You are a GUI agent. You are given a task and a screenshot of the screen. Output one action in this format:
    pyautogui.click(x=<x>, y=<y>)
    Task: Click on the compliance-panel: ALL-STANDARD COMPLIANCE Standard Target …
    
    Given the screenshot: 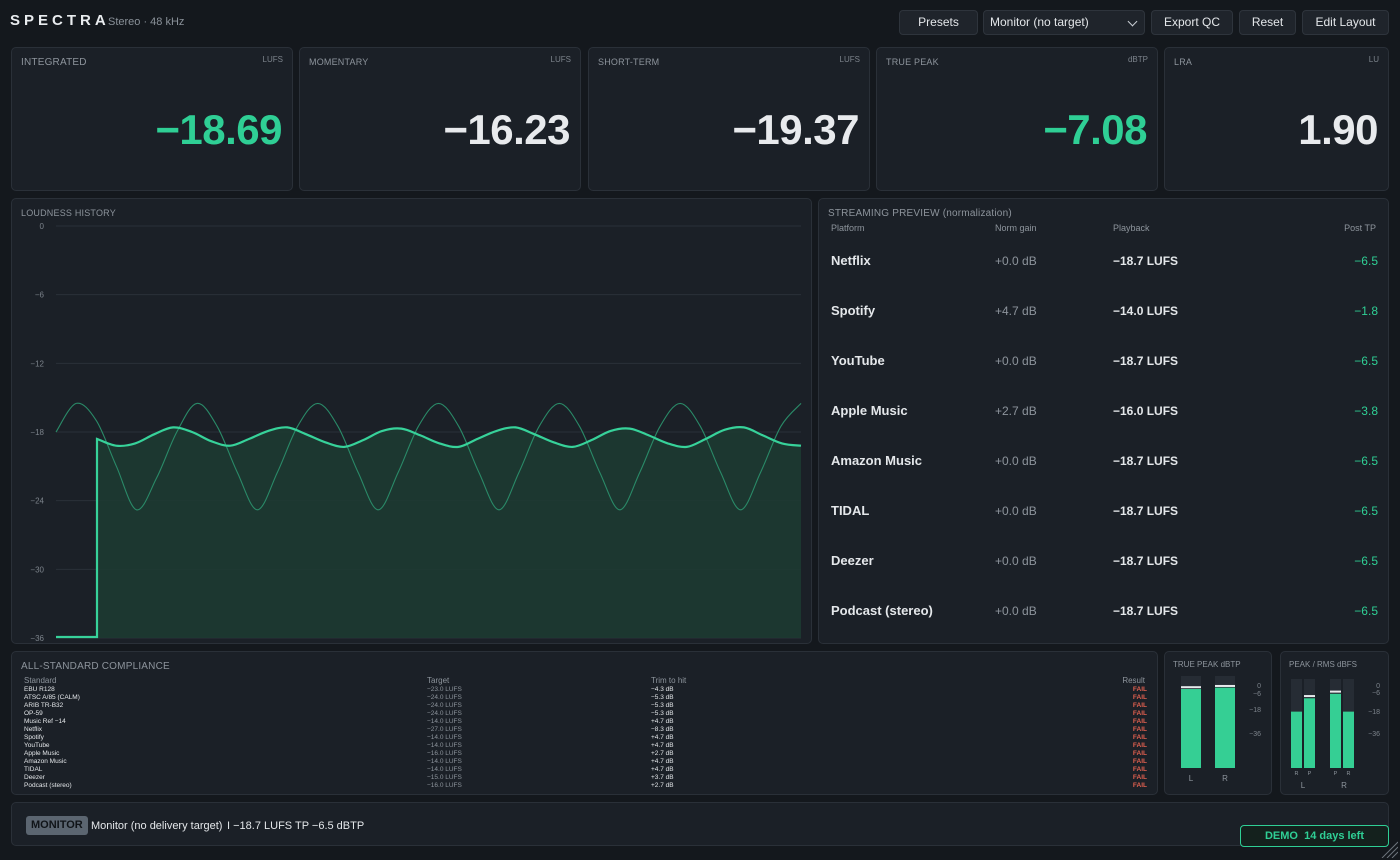 What is the action you would take?
    pyautogui.click(x=584, y=723)
    